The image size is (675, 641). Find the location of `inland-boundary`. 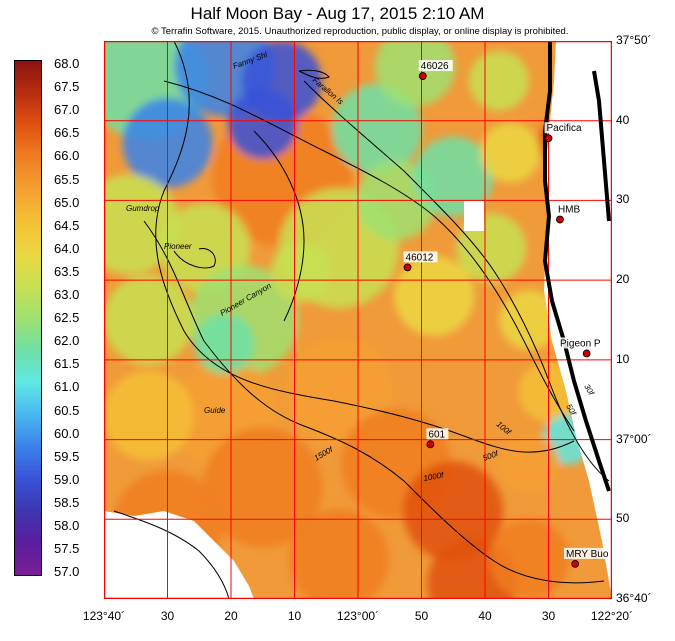

inland-boundary is located at coordinates (601, 146).